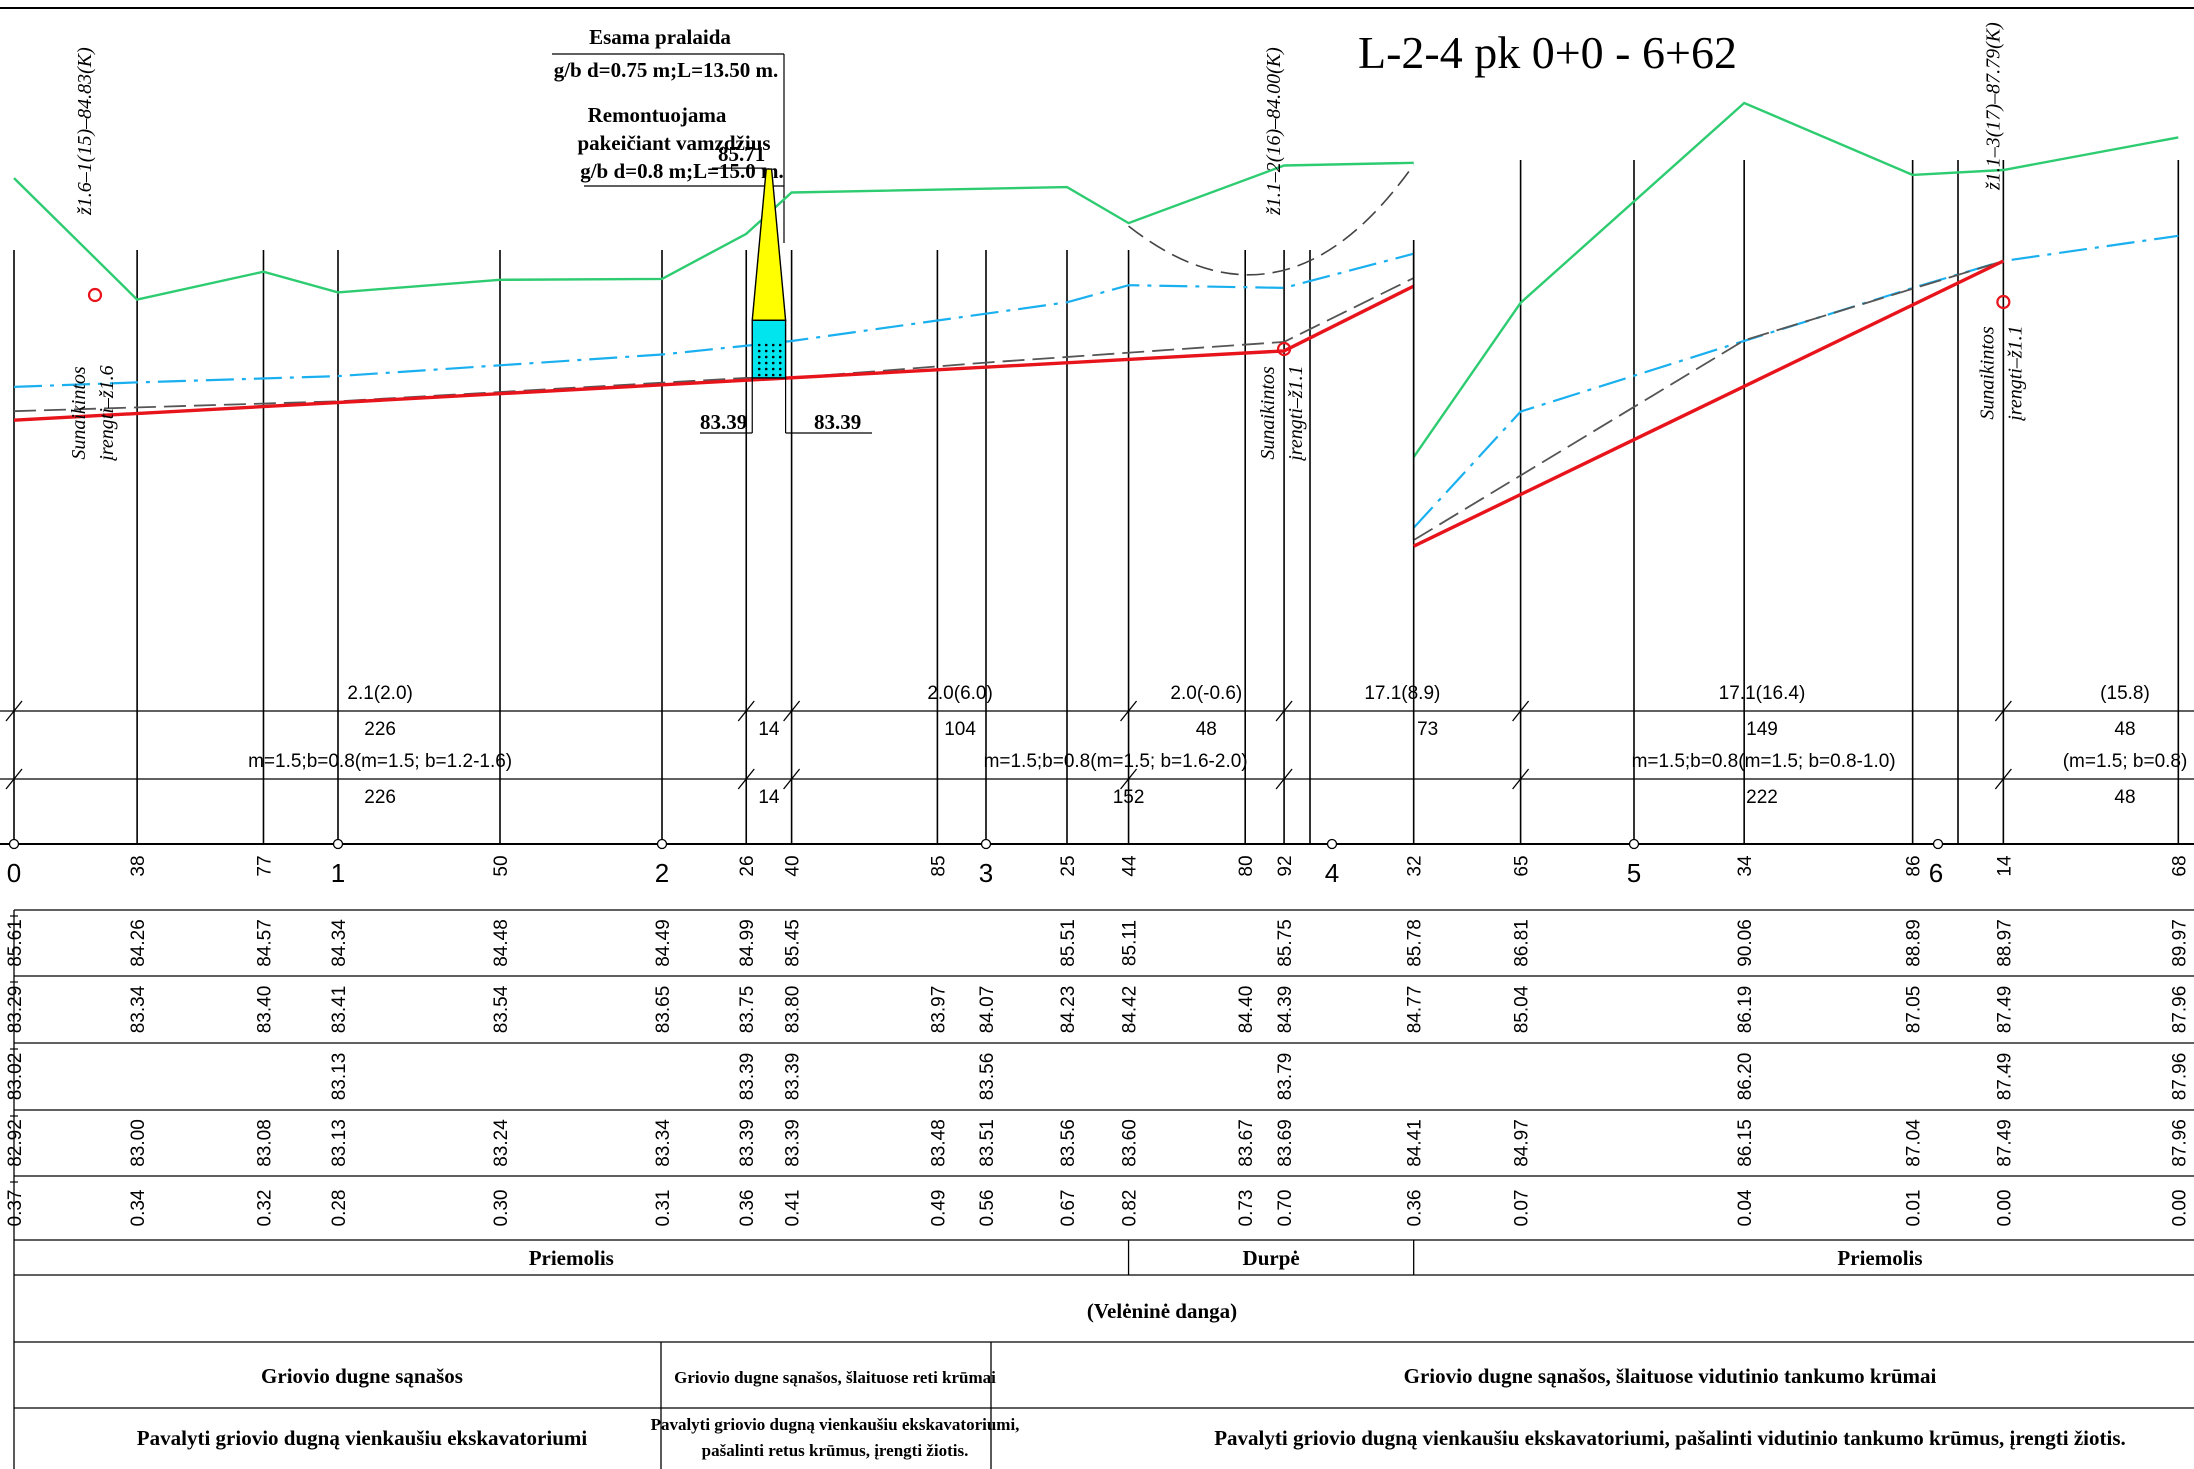  I want to click on band-value-depth: 0.82, so click(1130, 1208).